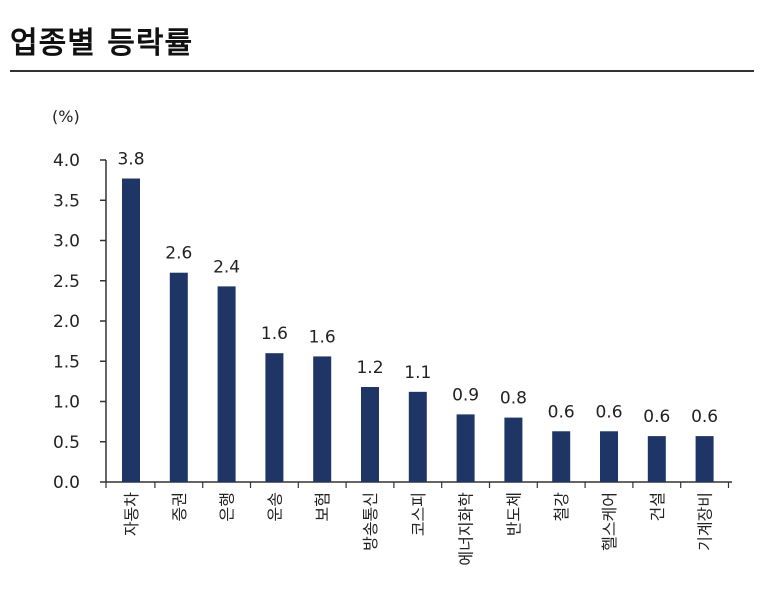 This screenshot has width=768, height=609. What do you see at coordinates (66, 282) in the screenshot?
I see `y-tick-label: 2.5` at bounding box center [66, 282].